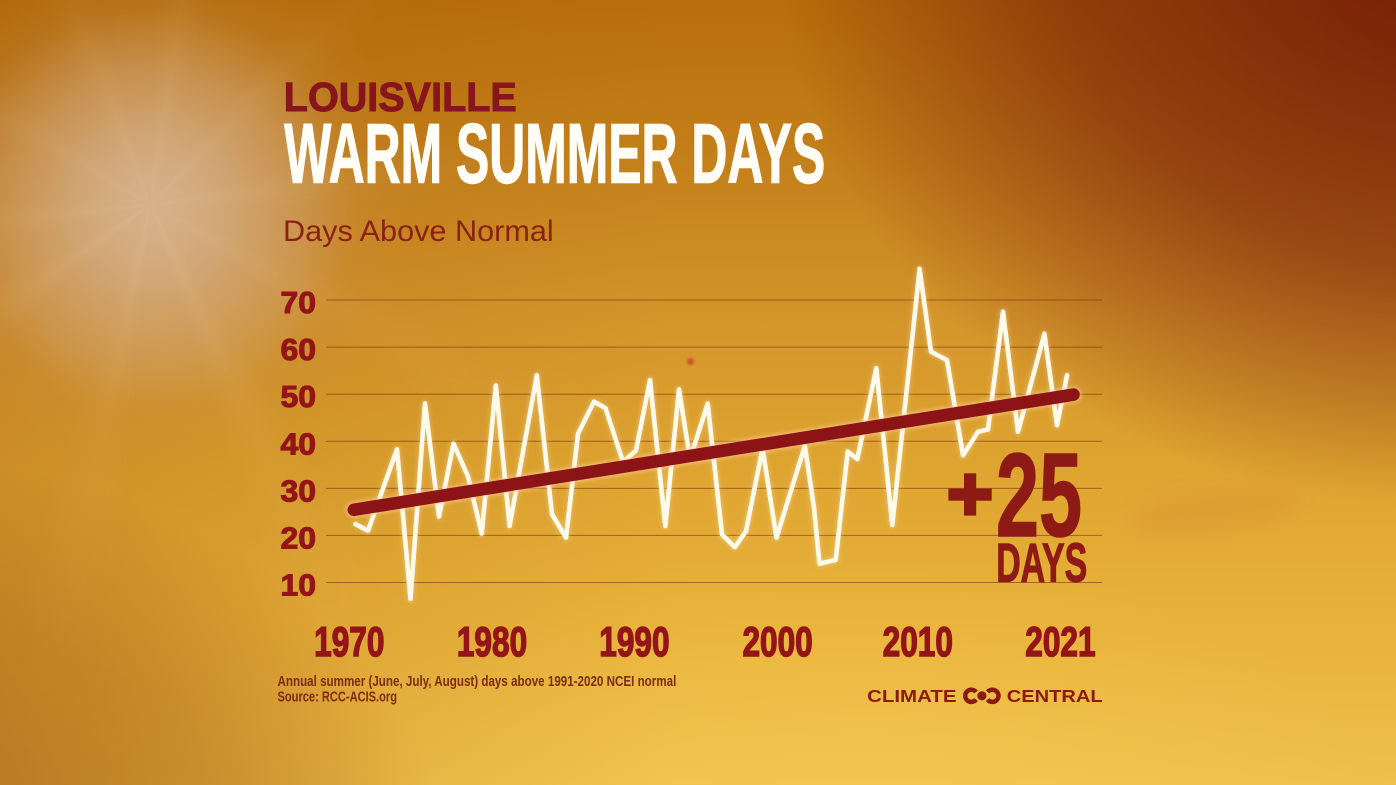 This screenshot has width=1396, height=785. What do you see at coordinates (777, 642) in the screenshot?
I see `svg-text: 2000` at bounding box center [777, 642].